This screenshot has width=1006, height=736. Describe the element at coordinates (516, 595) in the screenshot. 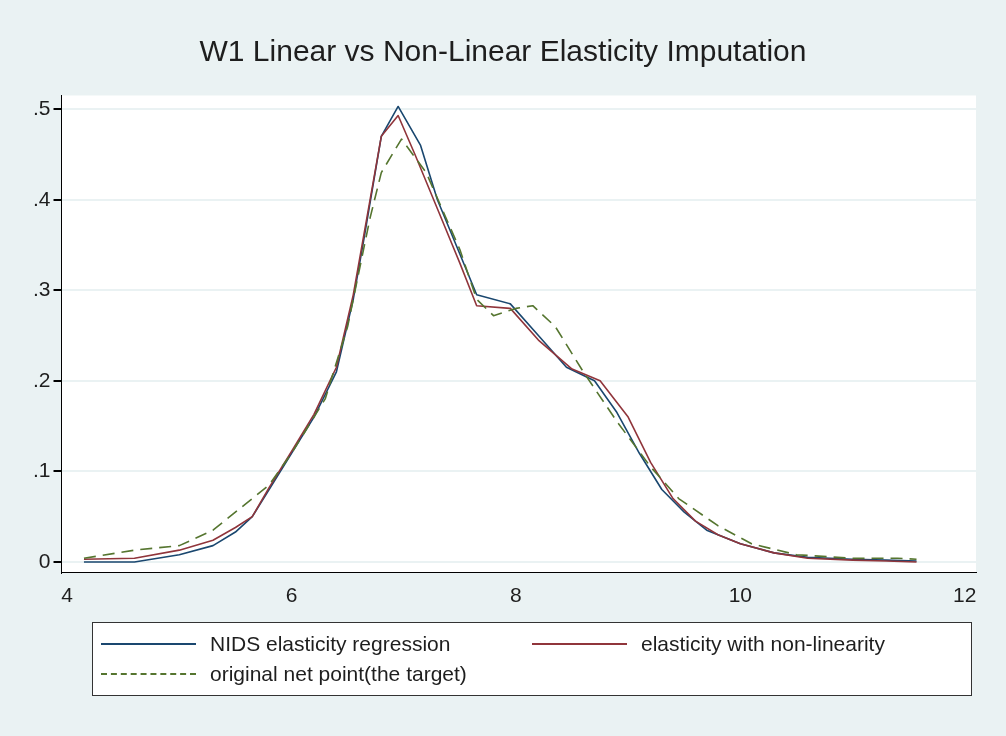

I see `x-tick-label: 8` at that location.